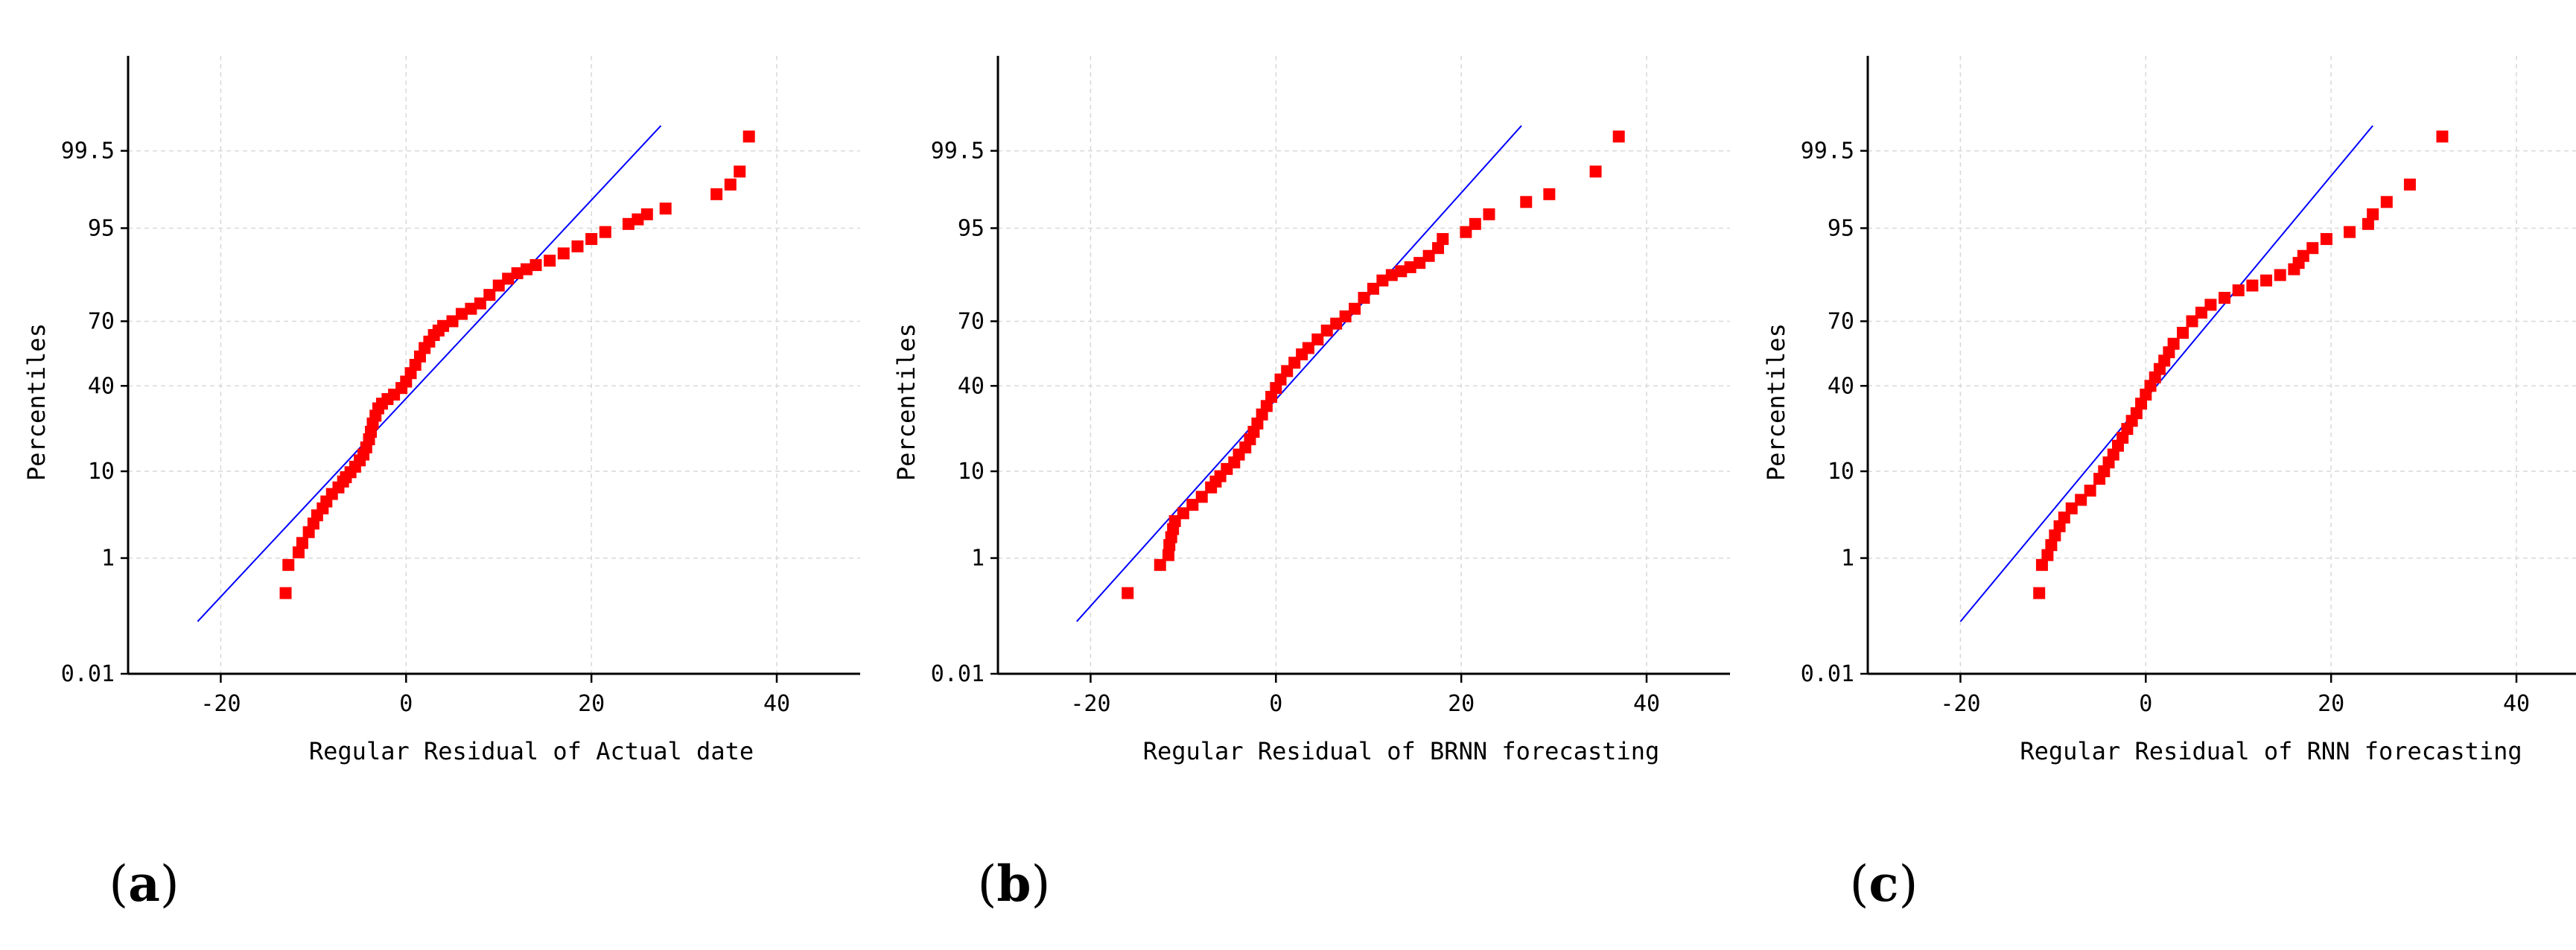 The width and height of the screenshot is (2576, 950). I want to click on panel-label: (b), so click(1014, 884).